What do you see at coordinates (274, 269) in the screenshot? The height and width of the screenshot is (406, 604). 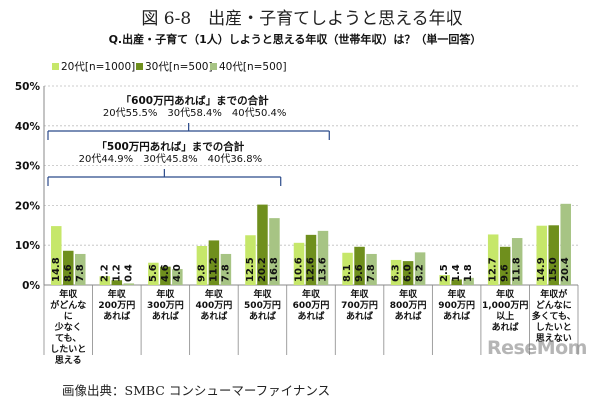 I see `bar-value-label-s2-c4: 16.8` at bounding box center [274, 269].